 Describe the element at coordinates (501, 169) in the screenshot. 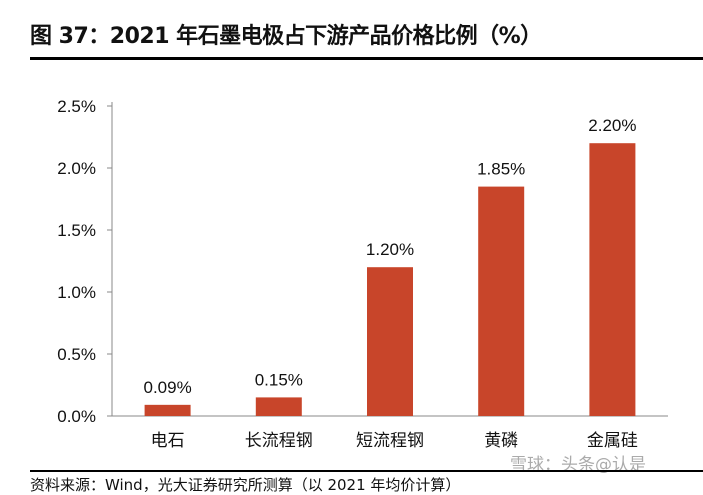

I see `data-label: 1.85%` at that location.